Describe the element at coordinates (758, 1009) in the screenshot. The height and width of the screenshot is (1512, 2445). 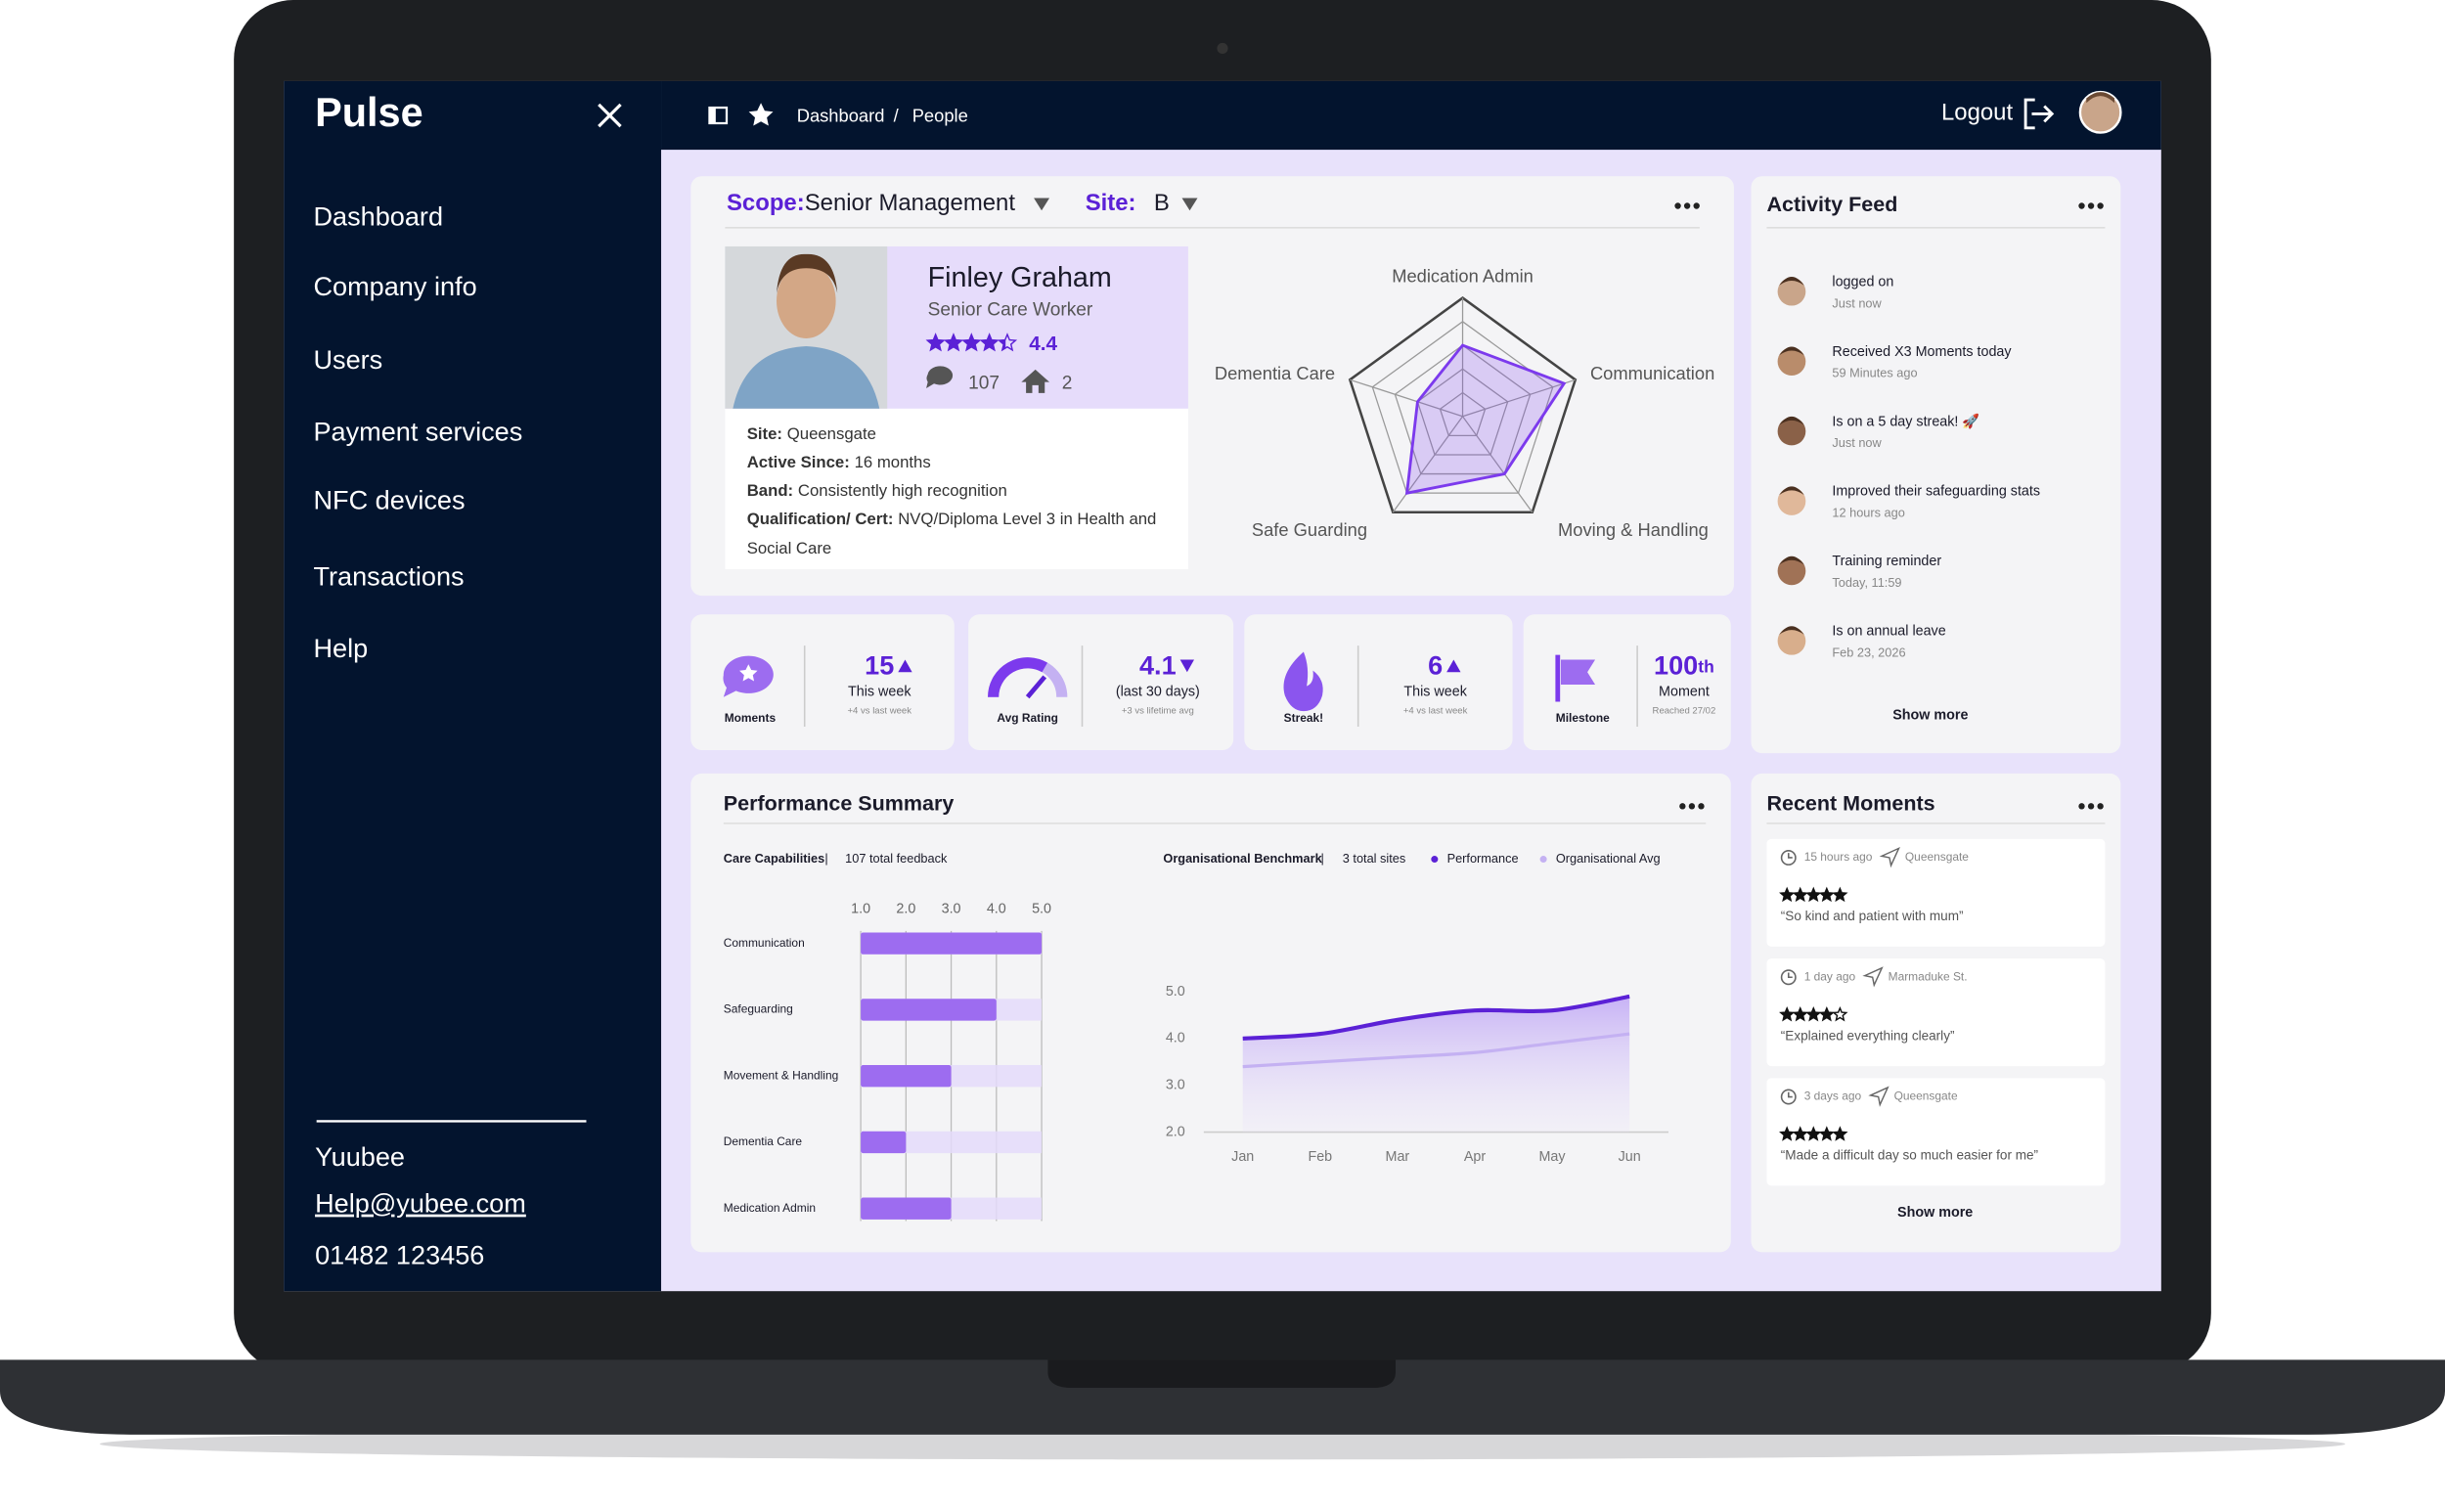
I see `bar-label: Safeguarding` at that location.